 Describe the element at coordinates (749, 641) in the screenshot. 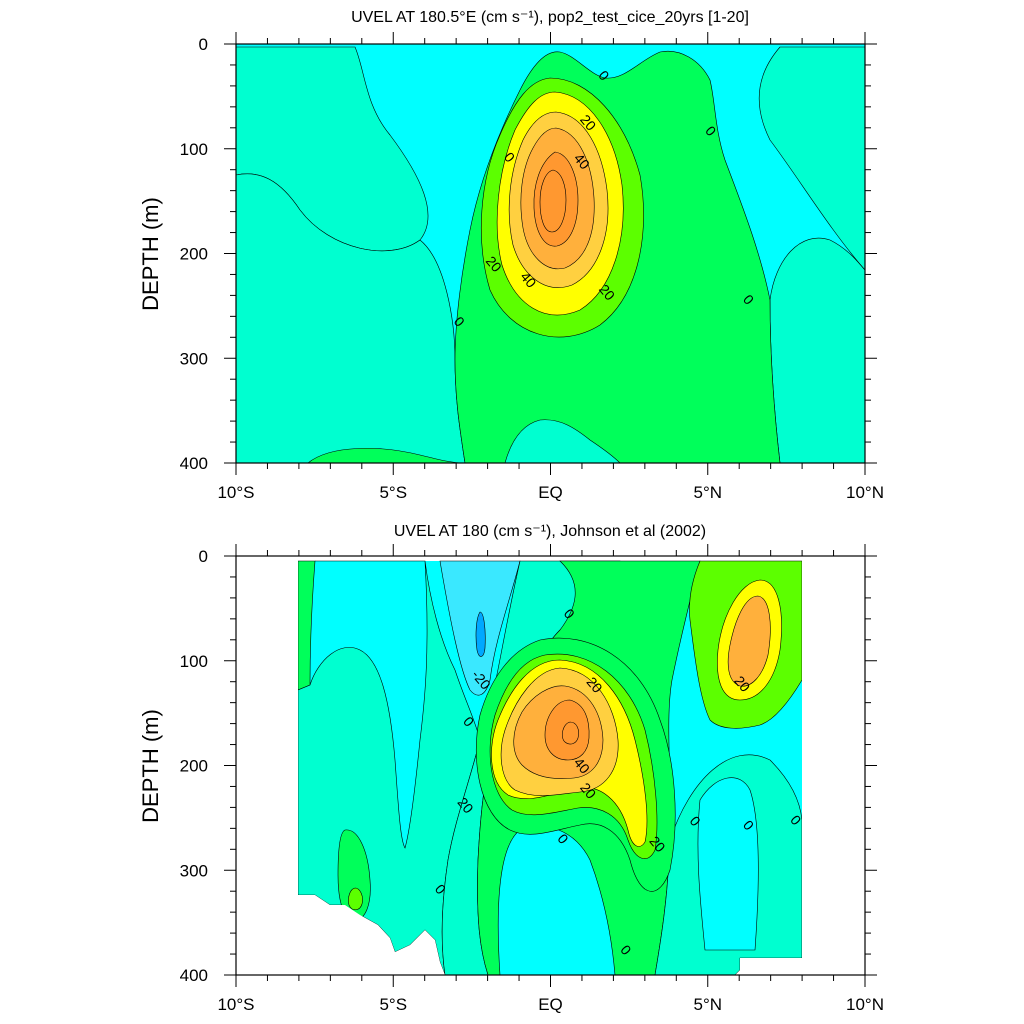

I see `bot-band-40-east` at that location.